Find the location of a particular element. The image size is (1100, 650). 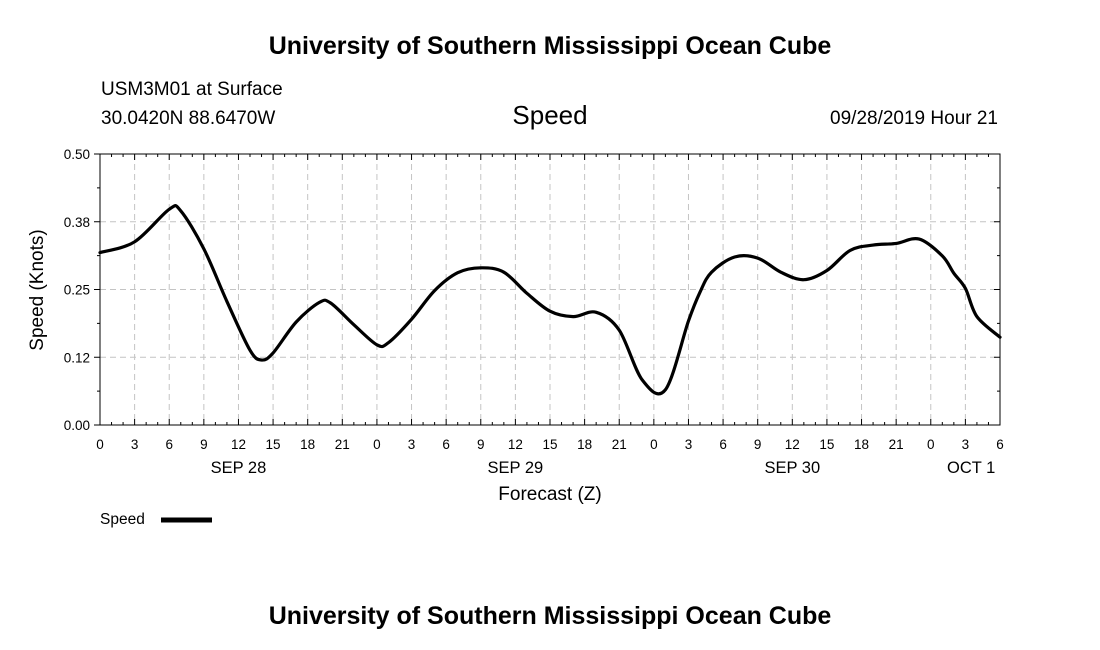

date-label: SEP 29 is located at coordinates (516, 468).